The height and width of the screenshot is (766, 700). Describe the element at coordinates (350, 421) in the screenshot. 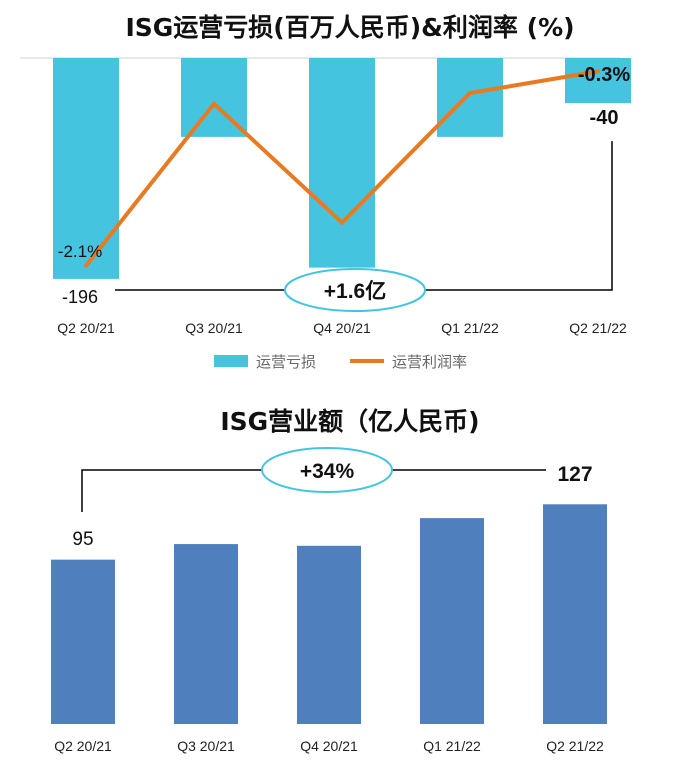

I see `chart-title-revenue: ISG营业额（亿人民币)` at that location.